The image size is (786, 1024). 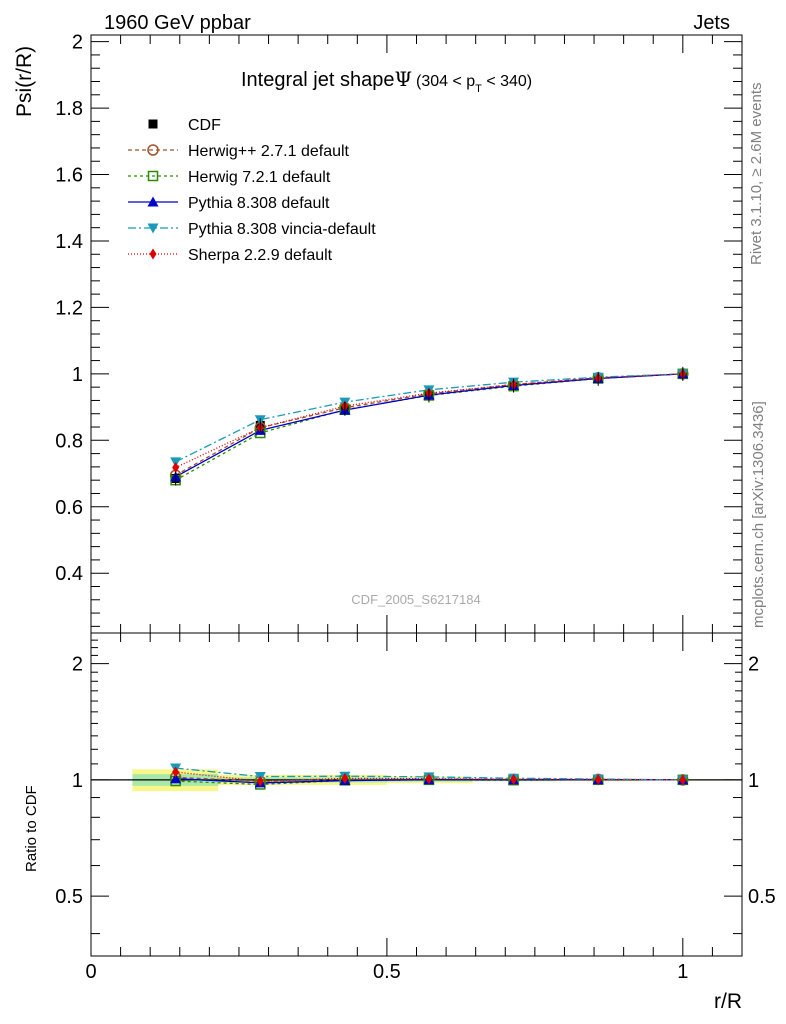 What do you see at coordinates (24, 81) in the screenshot?
I see `main-y-label: Psi(r/R)` at bounding box center [24, 81].